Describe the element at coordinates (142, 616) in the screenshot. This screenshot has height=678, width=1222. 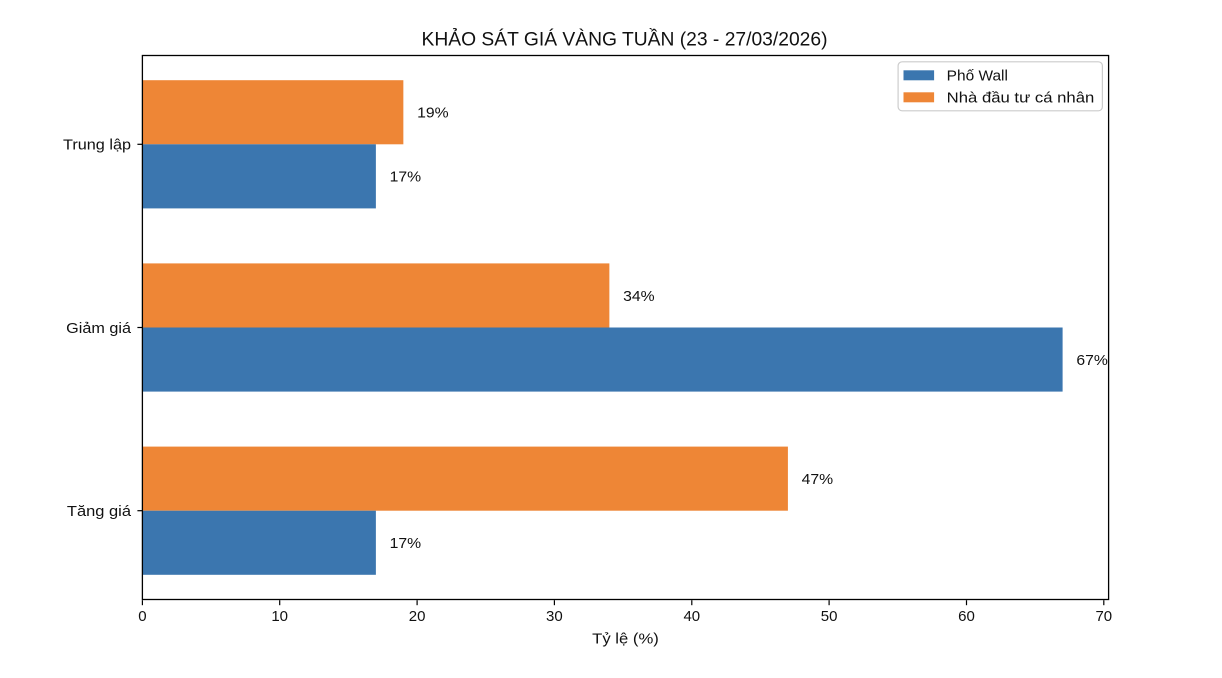
I see `svg-text: 0` at that location.